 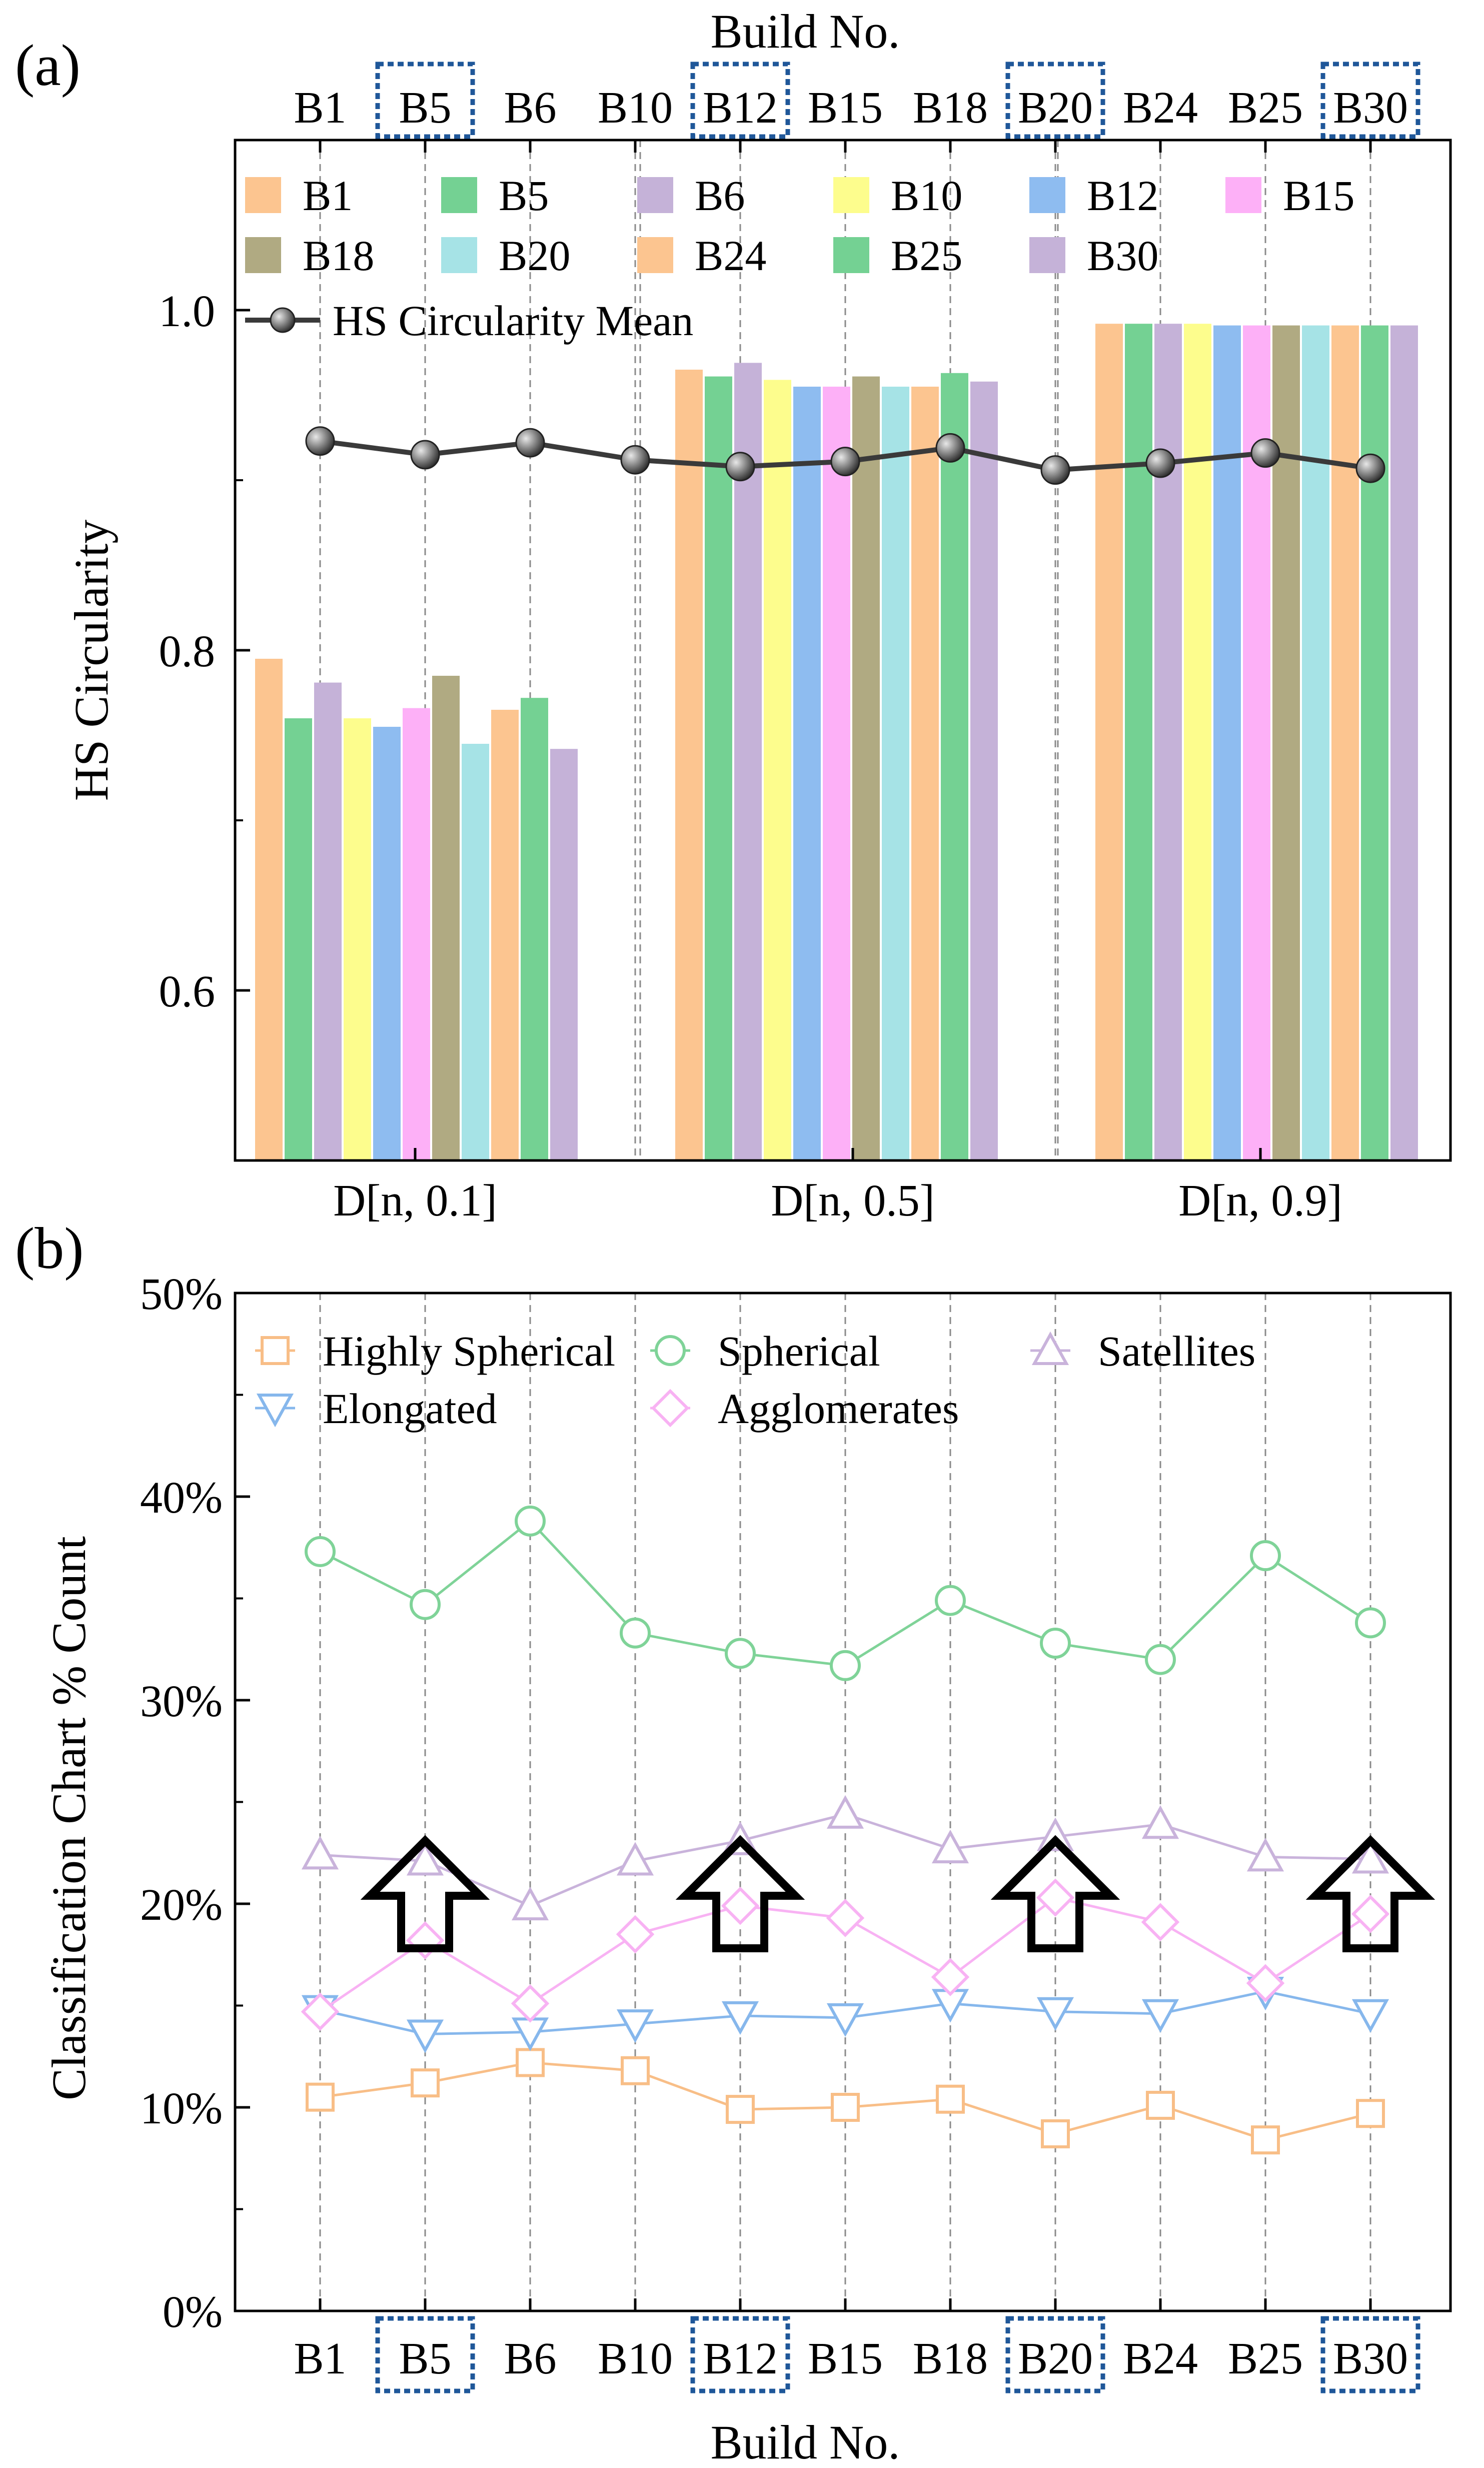 I want to click on up-arrow-b12, so click(x=740, y=1894).